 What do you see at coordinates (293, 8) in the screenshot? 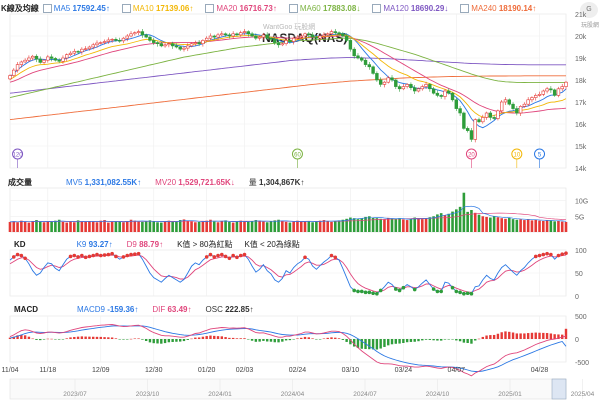
I see `price-legend-ma60-checkbox` at bounding box center [293, 8].